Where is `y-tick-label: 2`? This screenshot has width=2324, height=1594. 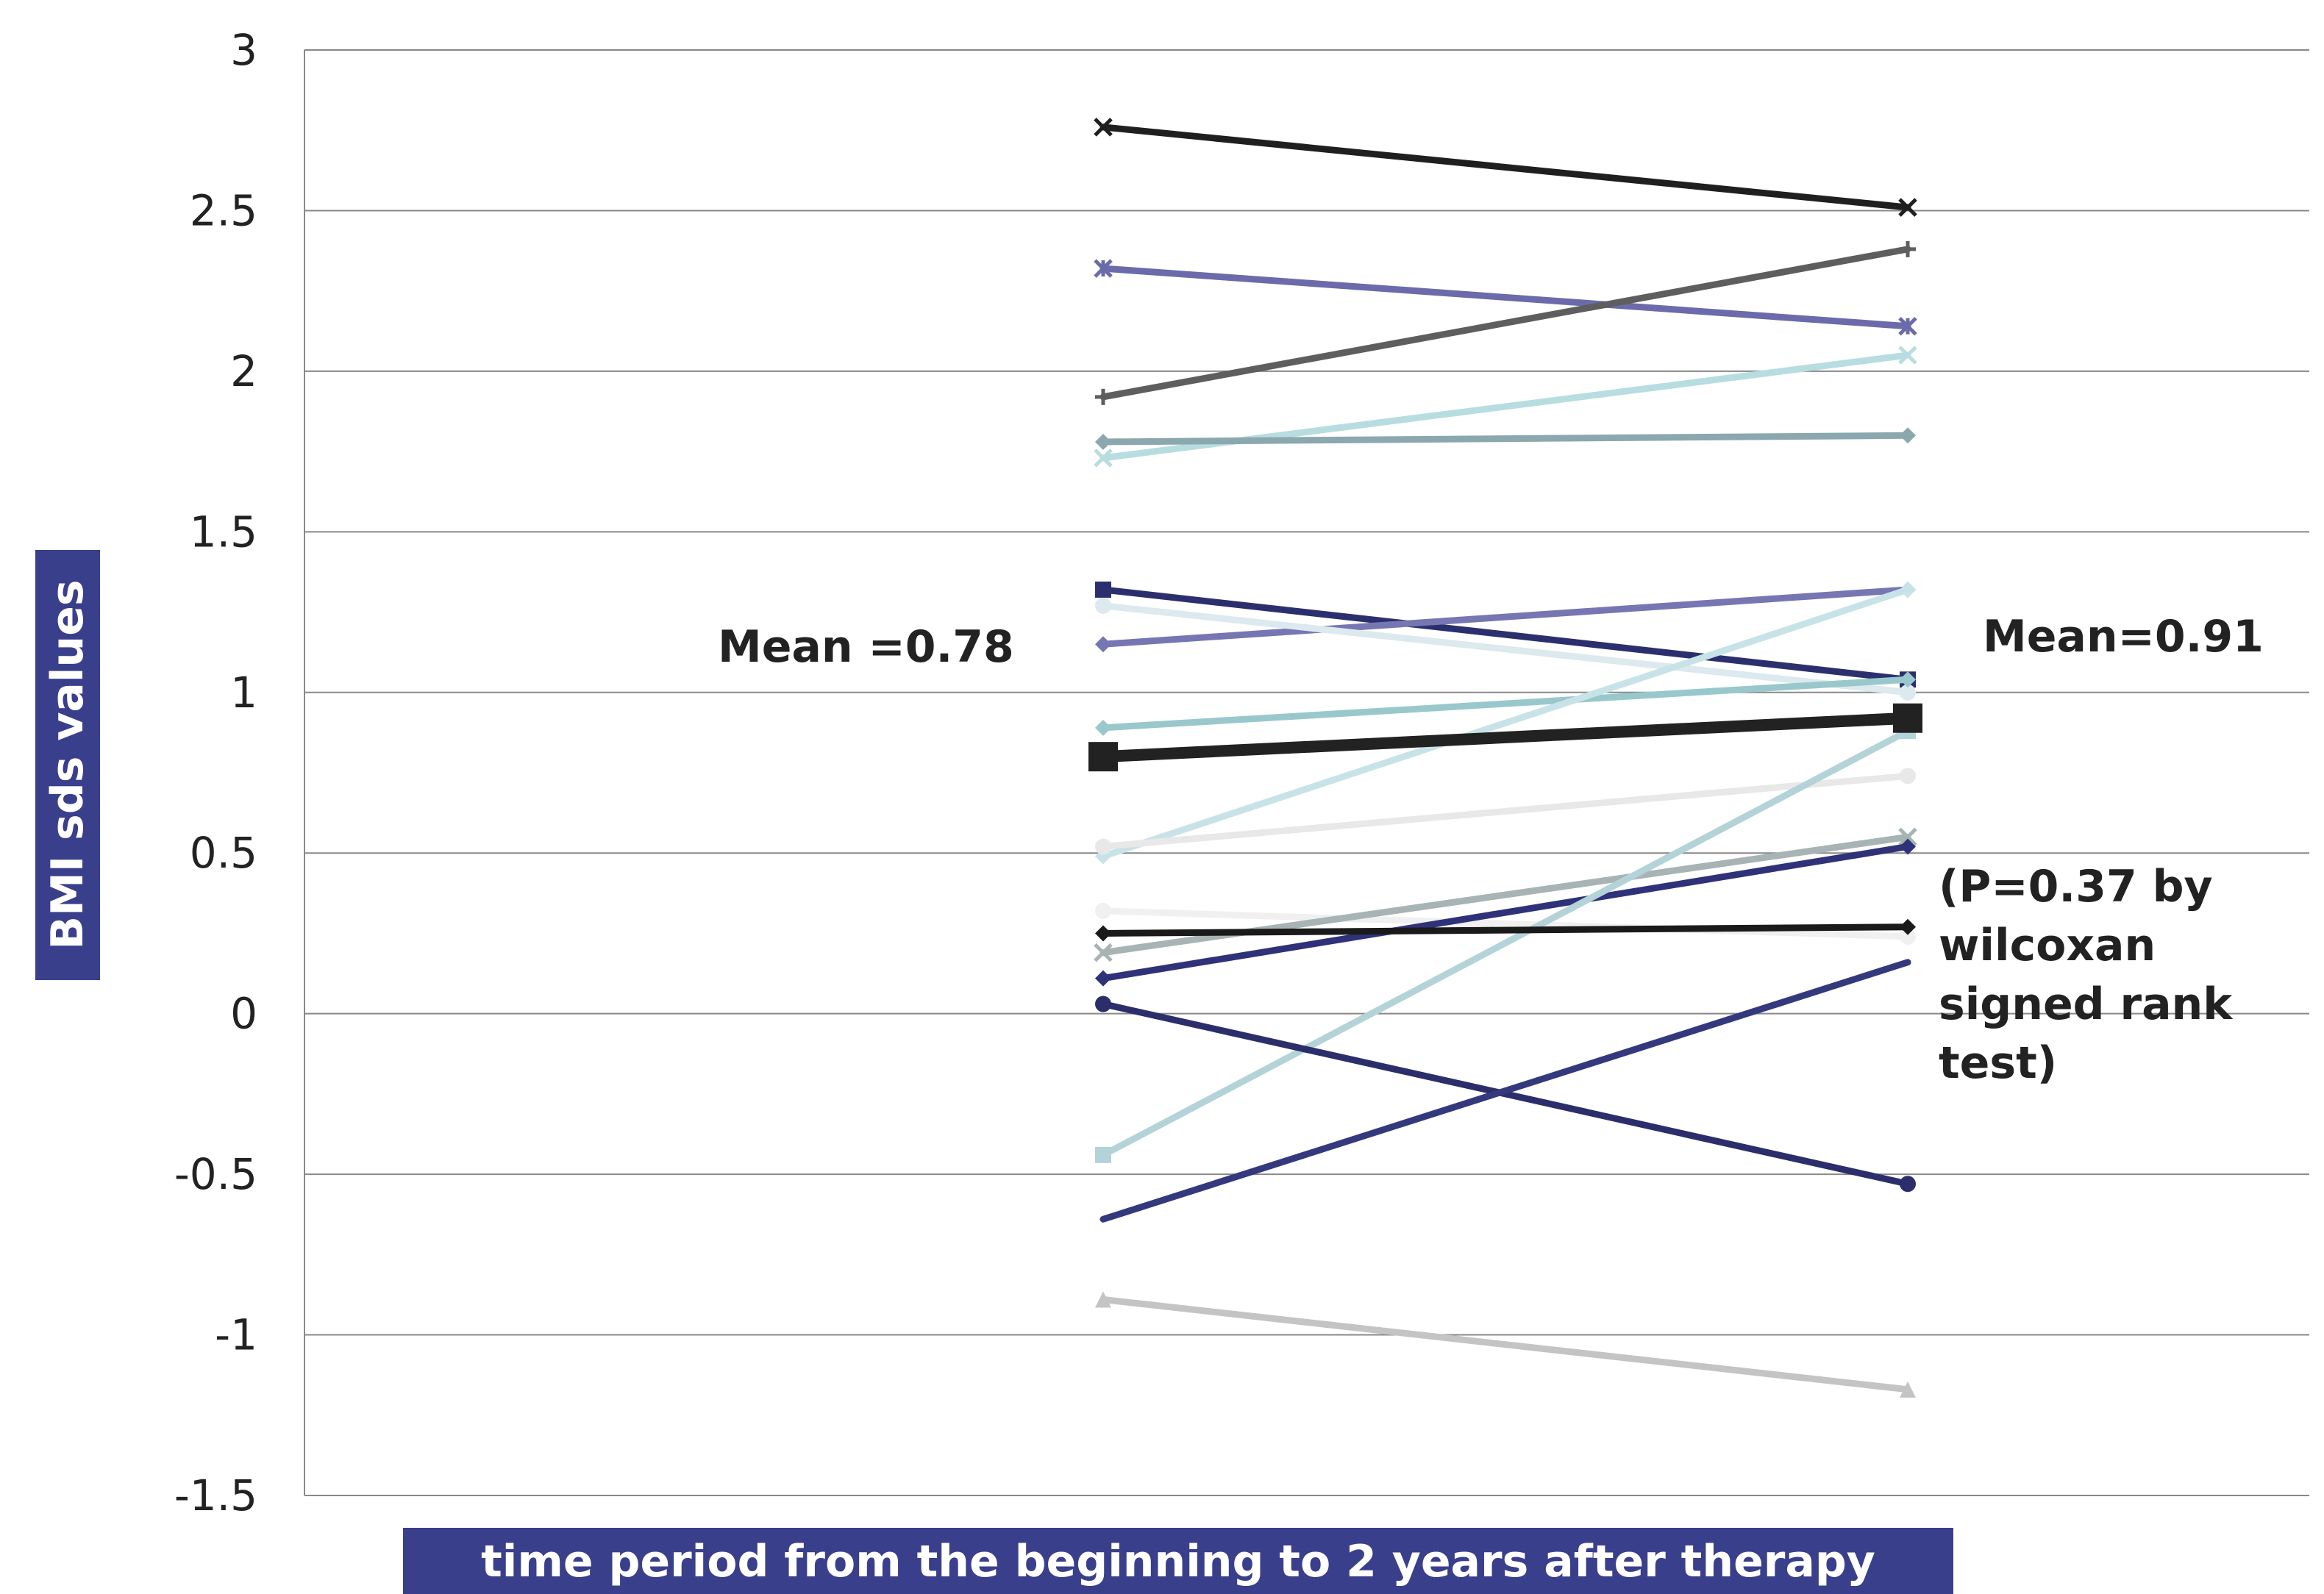 y-tick-label: 2 is located at coordinates (244, 371).